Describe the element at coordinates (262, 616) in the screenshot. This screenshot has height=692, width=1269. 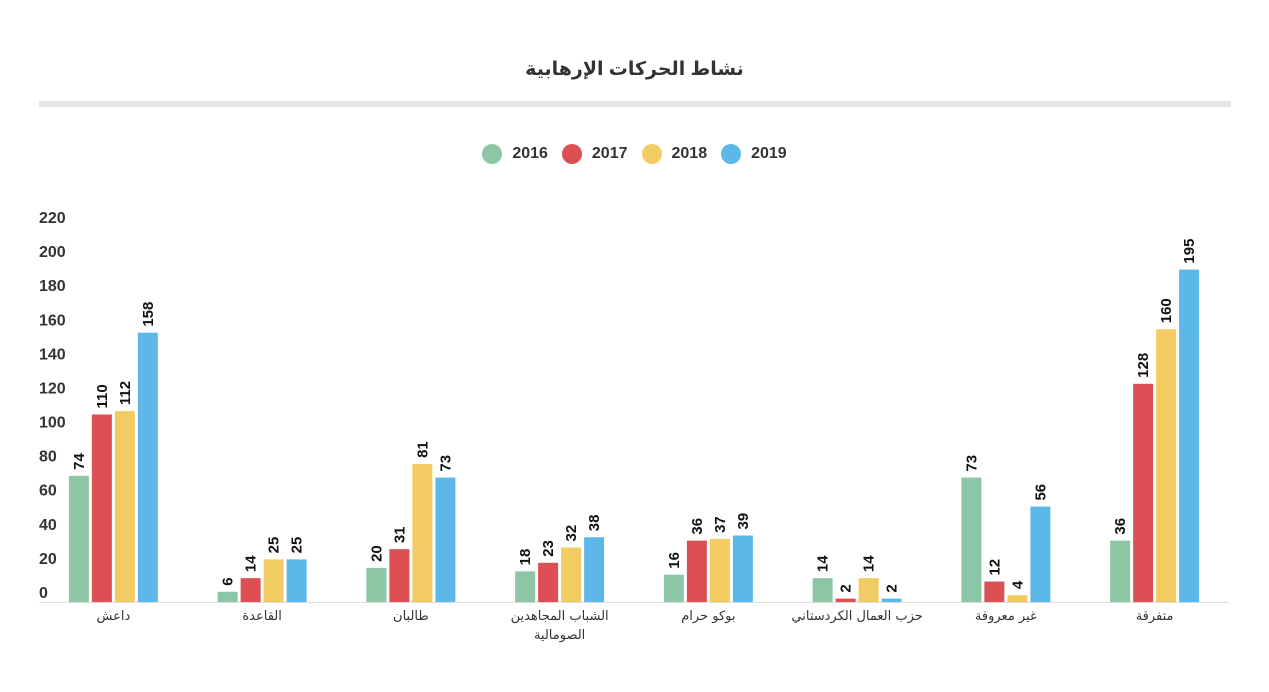
I see `x-tick-label: القاعدة` at that location.